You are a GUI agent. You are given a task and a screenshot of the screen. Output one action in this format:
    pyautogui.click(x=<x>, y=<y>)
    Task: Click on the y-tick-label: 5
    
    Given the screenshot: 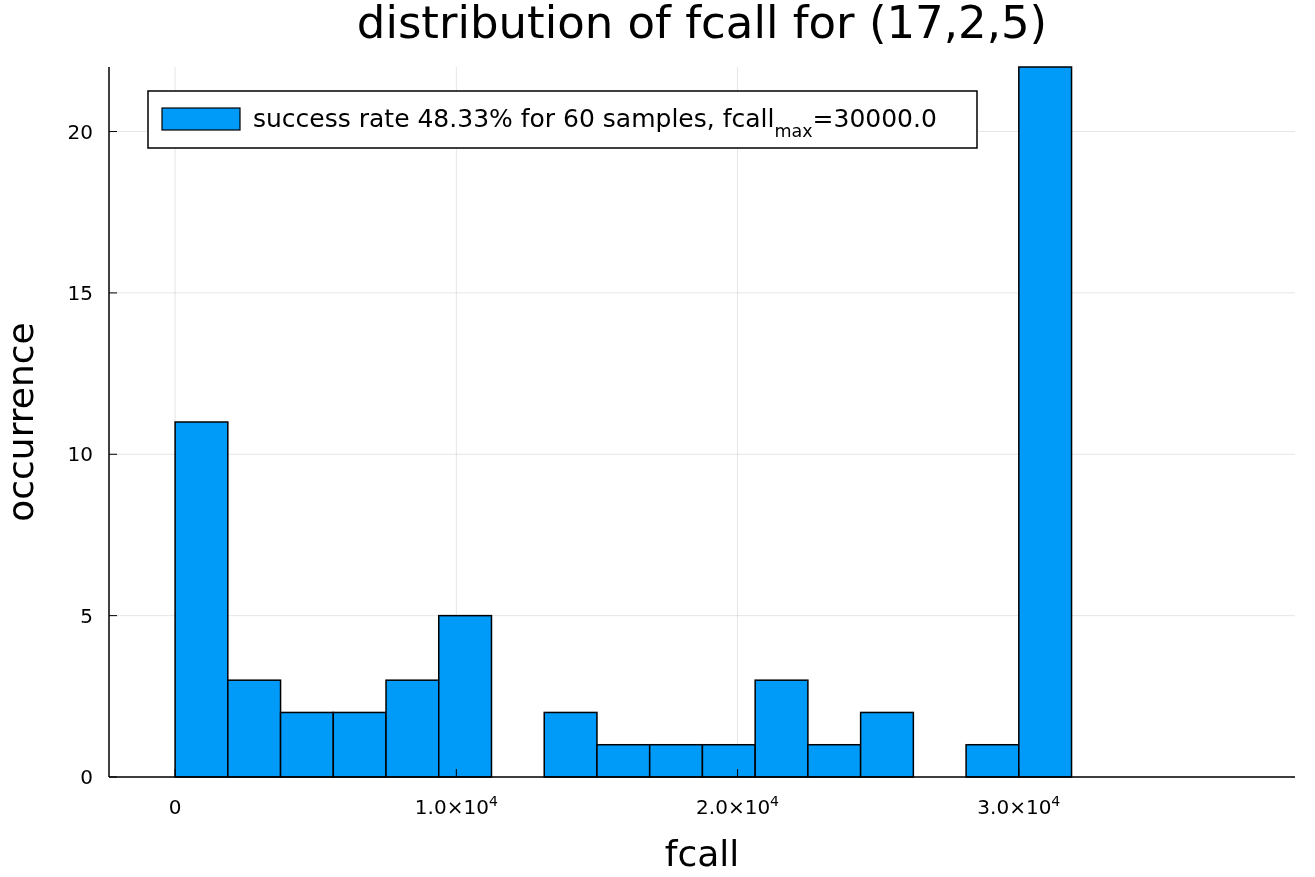 What is the action you would take?
    pyautogui.click(x=86, y=615)
    